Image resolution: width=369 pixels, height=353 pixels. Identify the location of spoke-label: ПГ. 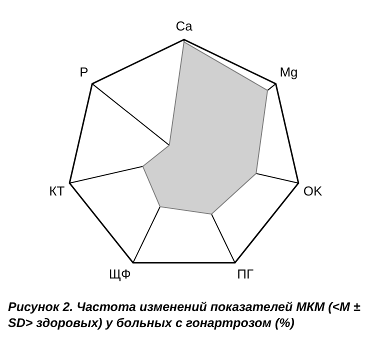
(245, 274).